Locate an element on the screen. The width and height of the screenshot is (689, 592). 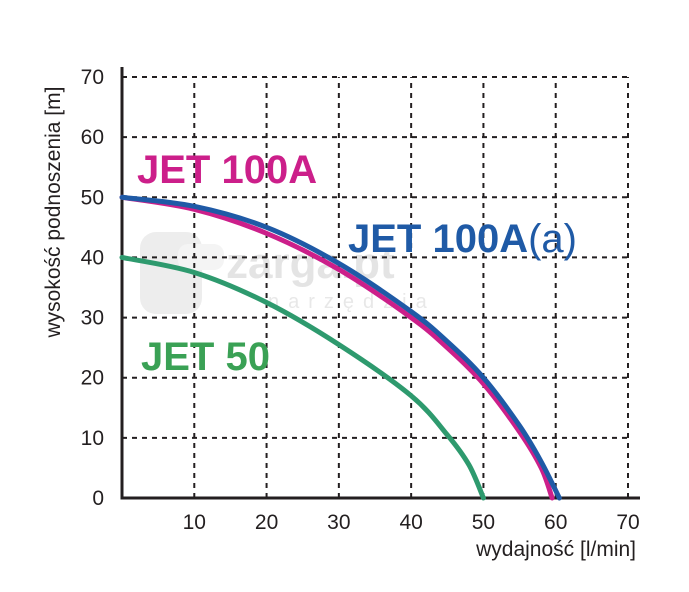
y-tick-label: 30 is located at coordinates (92, 318).